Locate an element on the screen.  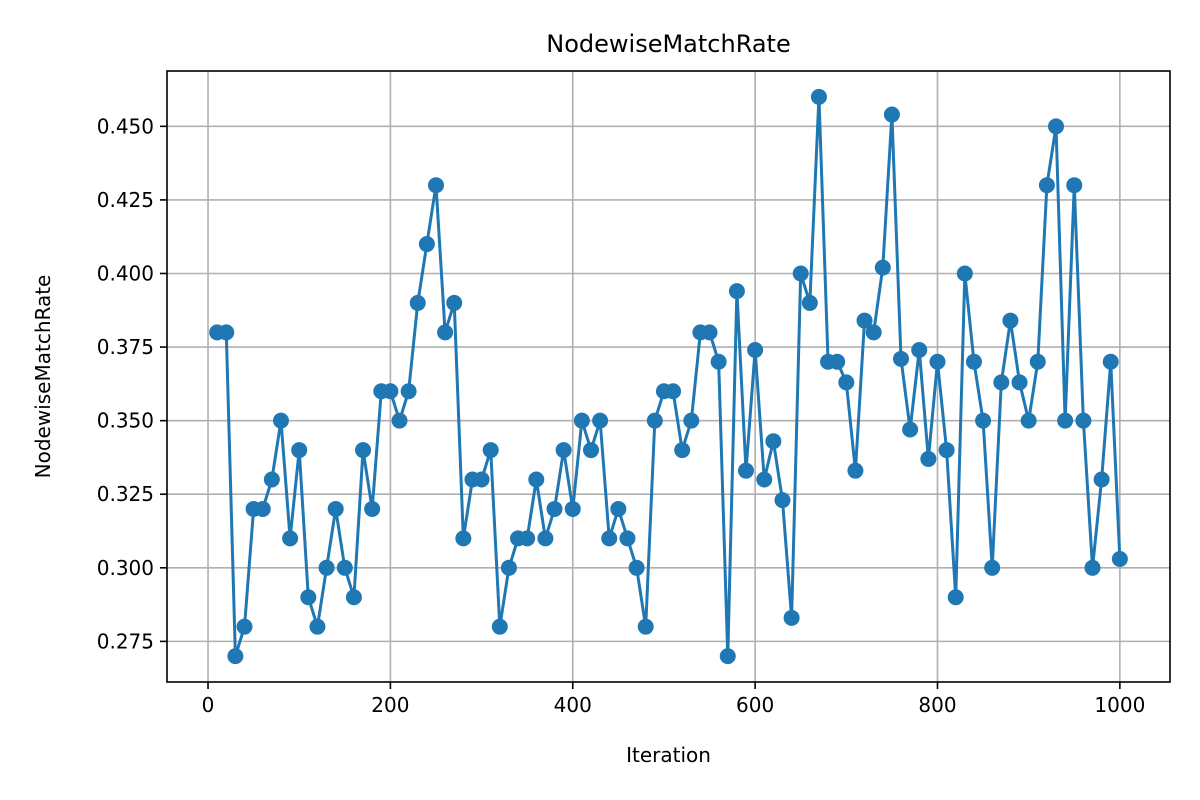
x-tick-label: 600 is located at coordinates (755, 705).